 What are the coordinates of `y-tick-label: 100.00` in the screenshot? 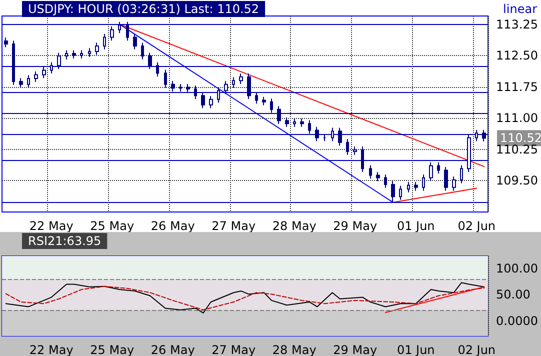 It's located at (517, 269).